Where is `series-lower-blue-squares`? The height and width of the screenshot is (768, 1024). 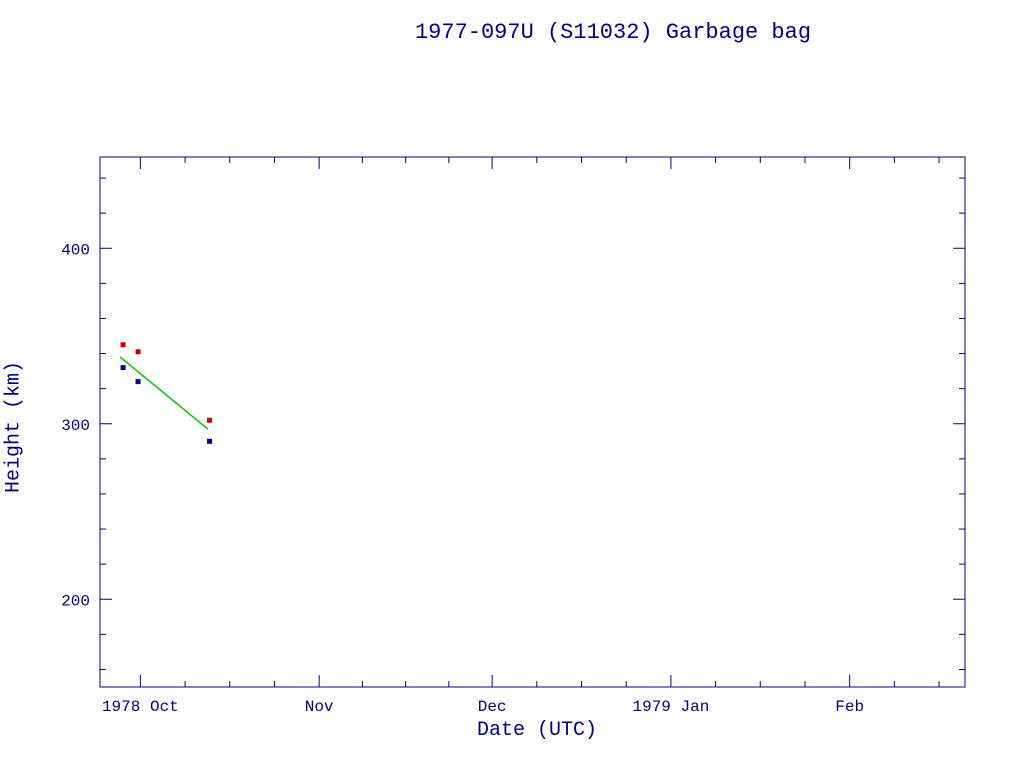 series-lower-blue-squares is located at coordinates (166, 404).